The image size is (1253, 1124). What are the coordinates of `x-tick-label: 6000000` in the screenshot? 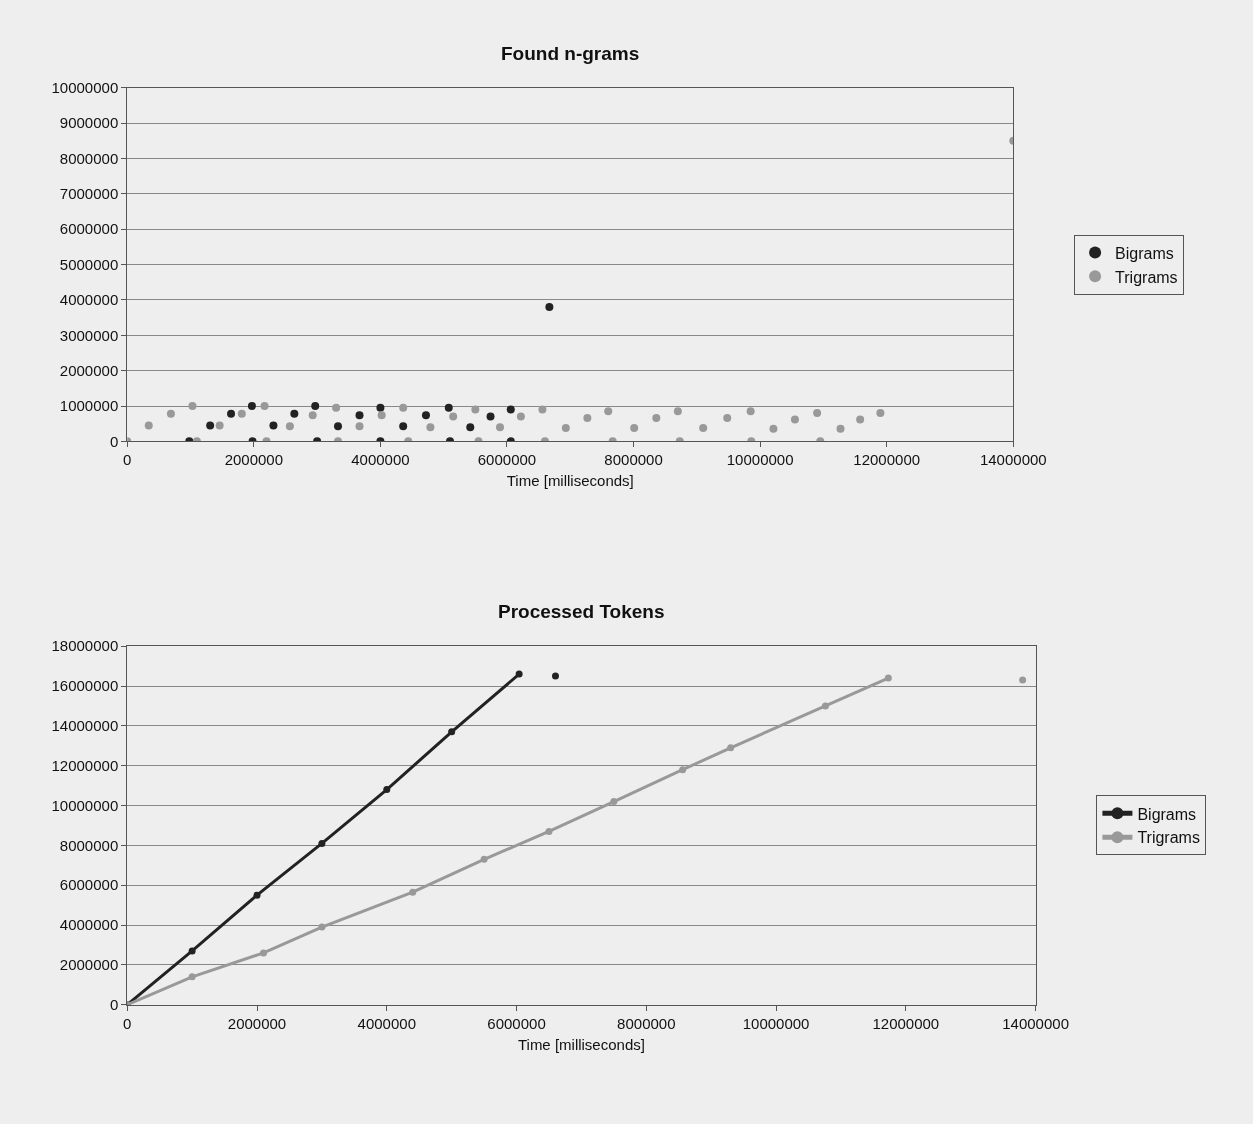 It's located at (507, 460).